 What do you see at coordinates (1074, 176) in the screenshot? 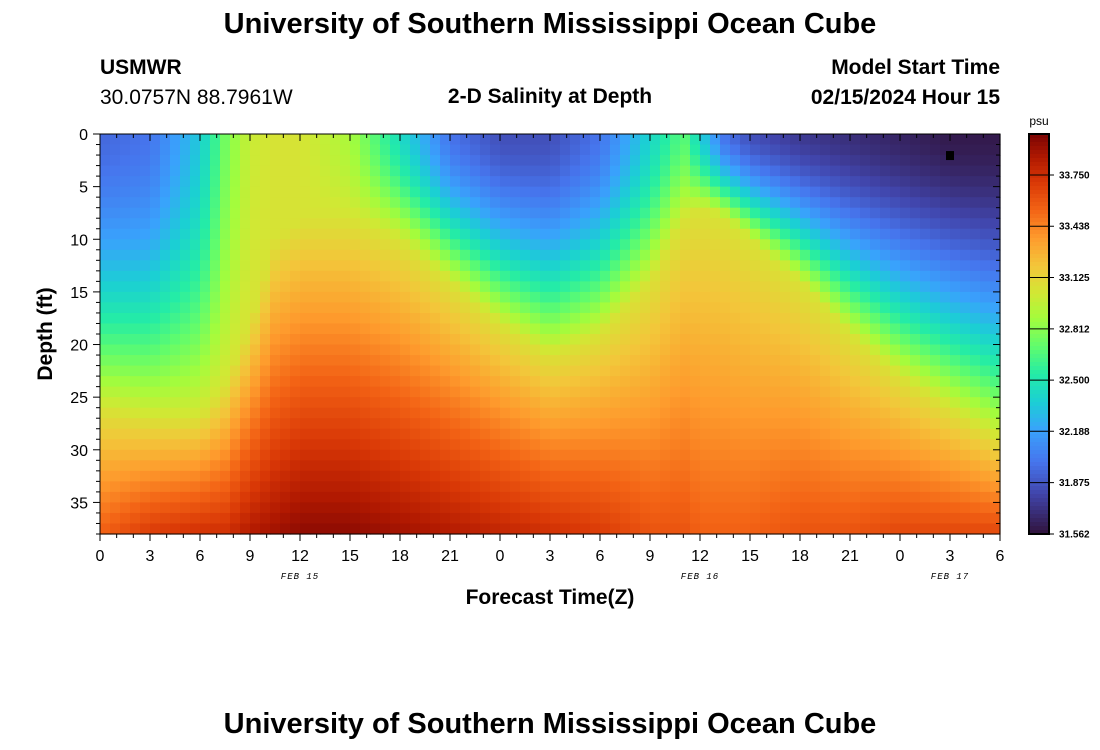
I see `colorbar-tick-label: 33.750` at bounding box center [1074, 176].